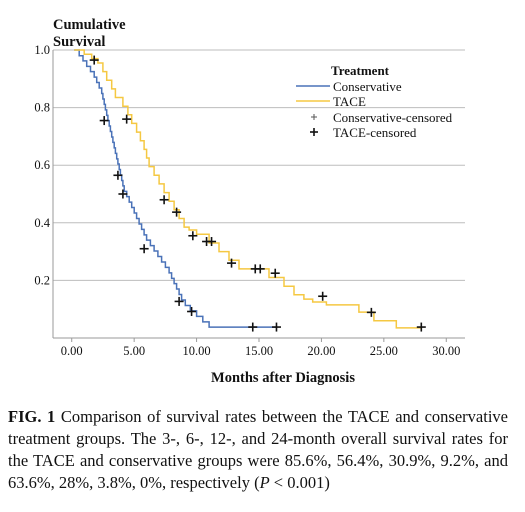 The width and height of the screenshot is (525, 512). I want to click on y-tick-label: 1.0, so click(42, 50).